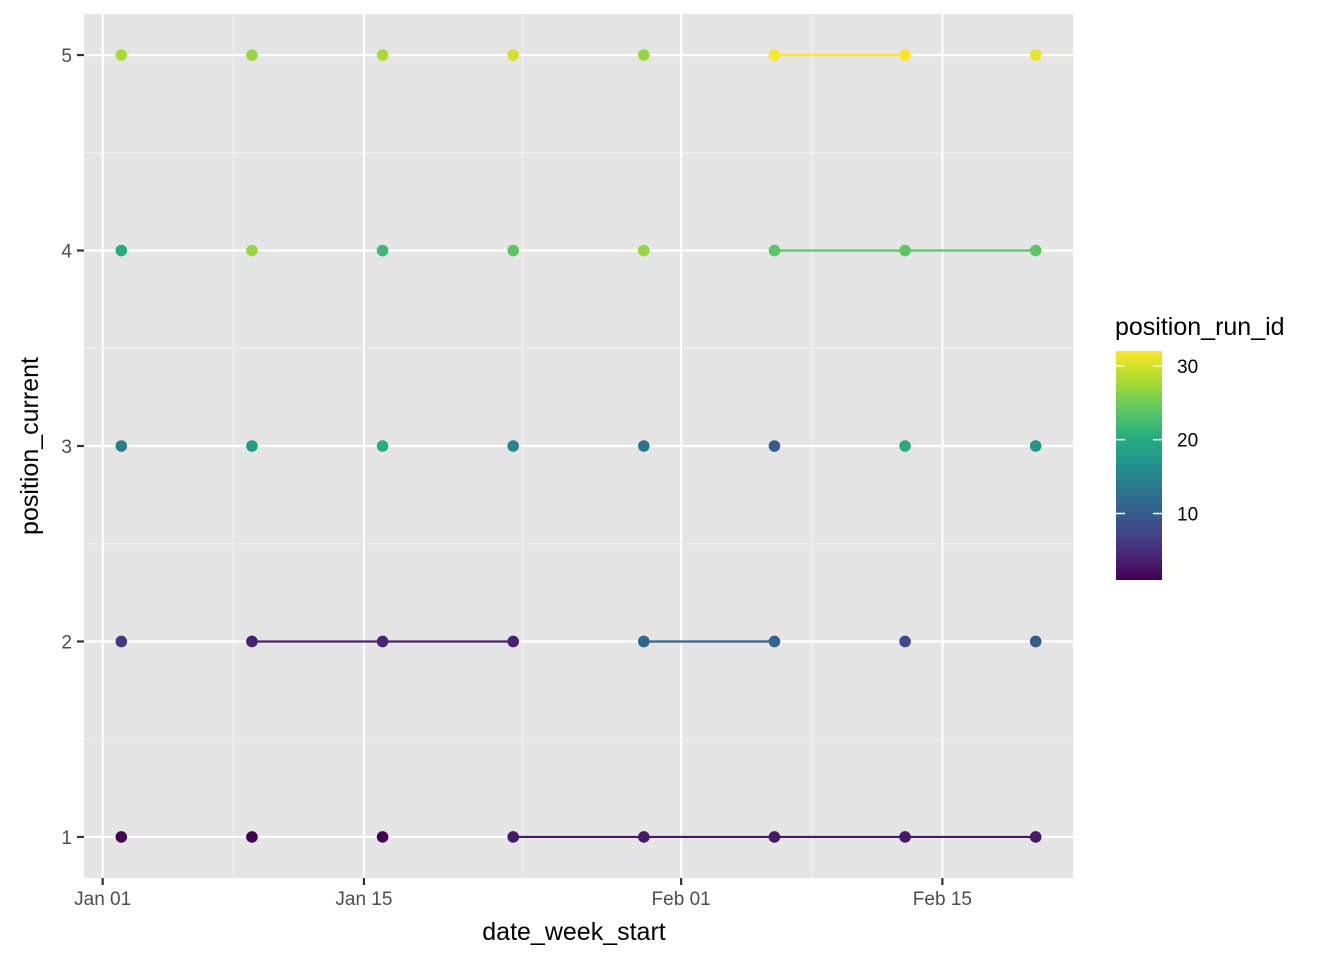  What do you see at coordinates (523, 894) in the screenshot?
I see `x-axis: Jan 01 Jan 15 Feb 01 Feb 15` at bounding box center [523, 894].